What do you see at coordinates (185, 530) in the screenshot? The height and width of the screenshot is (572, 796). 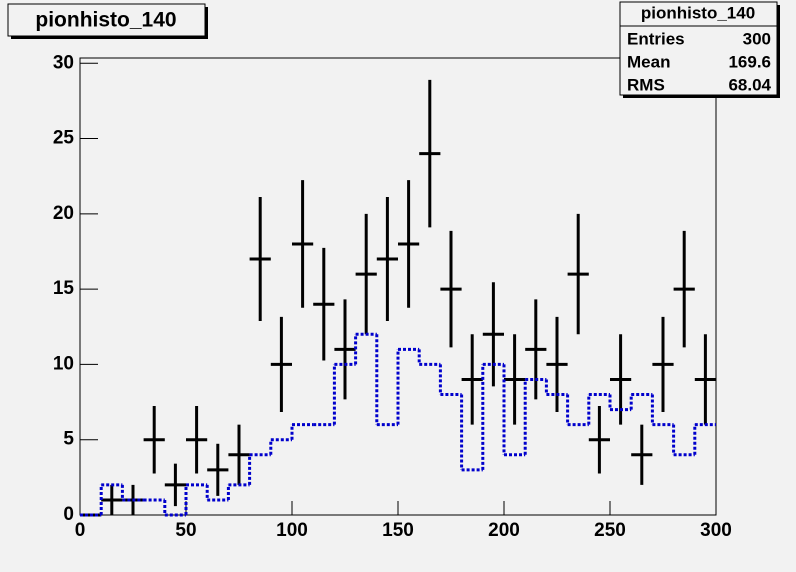 I see `x-tick-label: 50` at bounding box center [185, 530].